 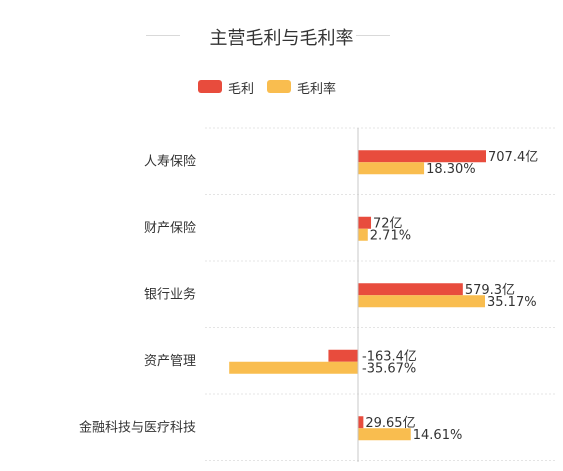 What do you see at coordinates (137, 427) in the screenshot?
I see `category-label: 金融科技与医疗科技` at bounding box center [137, 427].